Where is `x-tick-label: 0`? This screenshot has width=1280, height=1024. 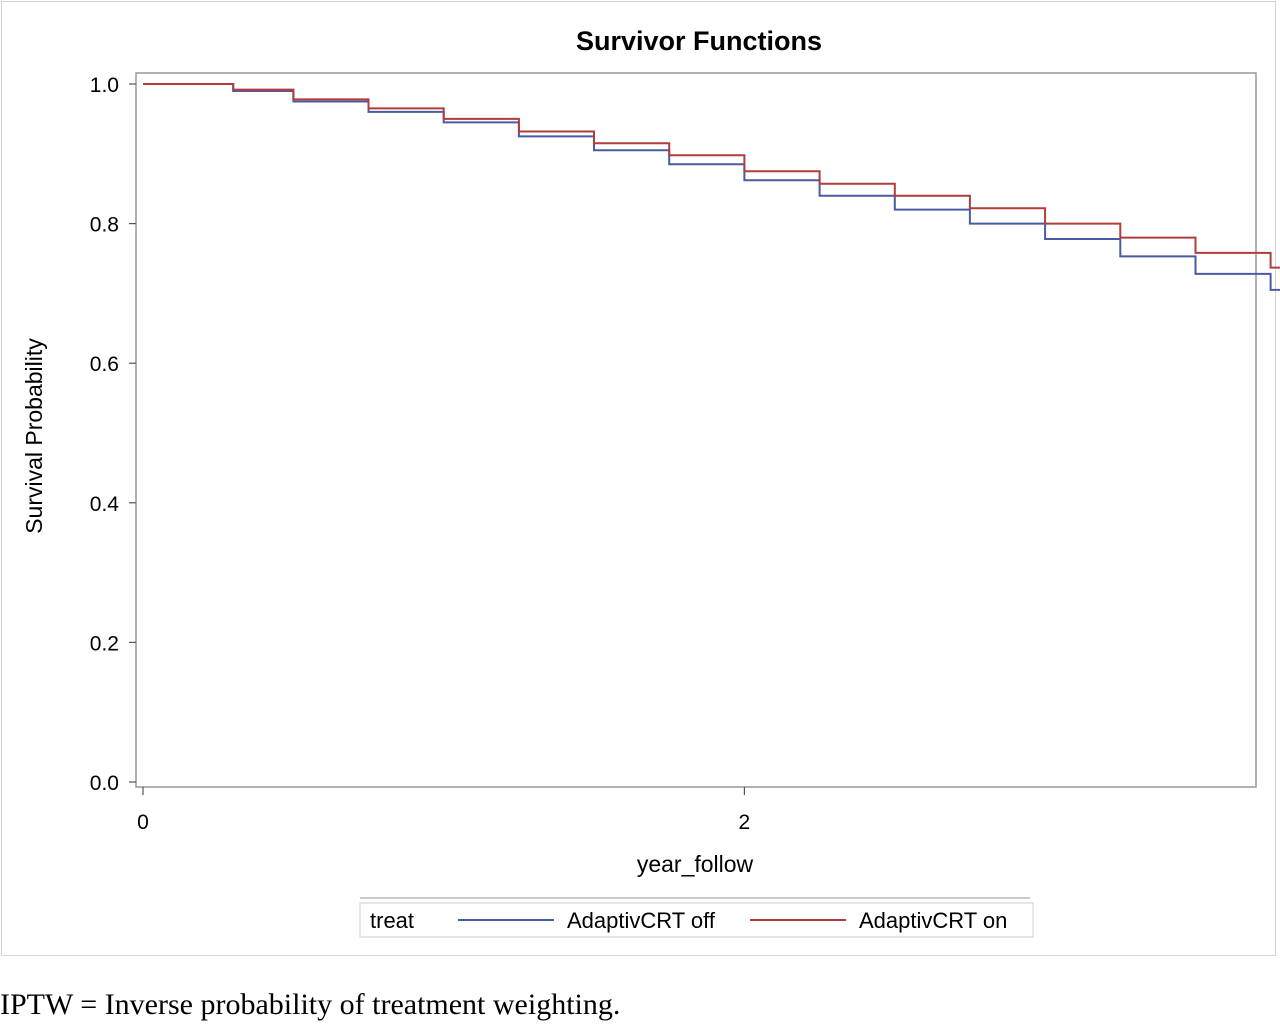 x-tick-label: 0 is located at coordinates (143, 822).